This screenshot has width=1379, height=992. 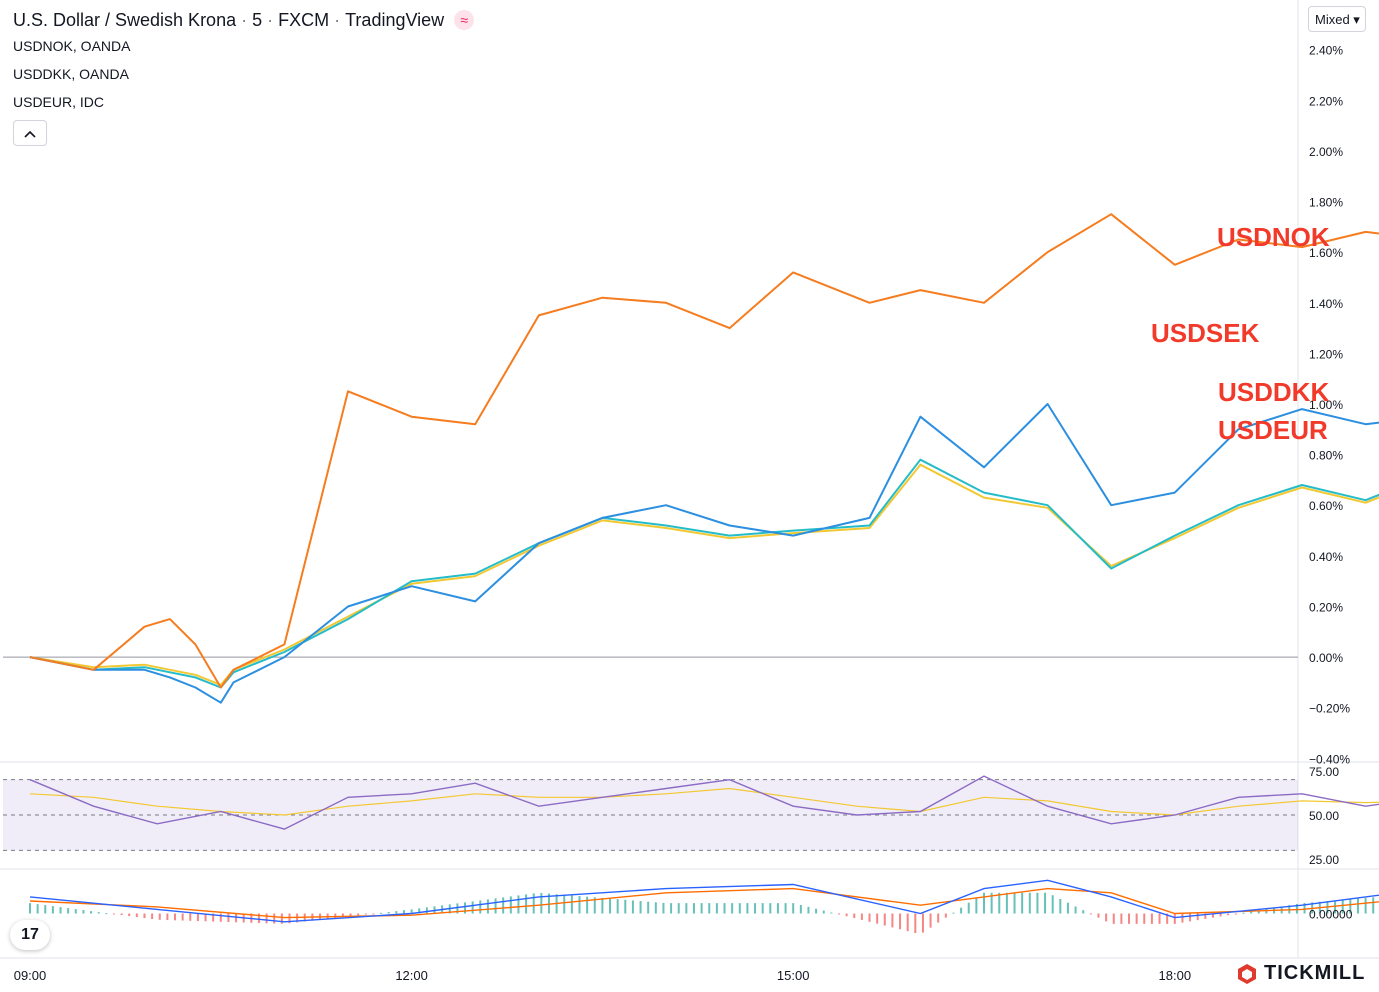 What do you see at coordinates (1337, 19) in the screenshot?
I see `scale-mode-select: Mixed ▾` at bounding box center [1337, 19].